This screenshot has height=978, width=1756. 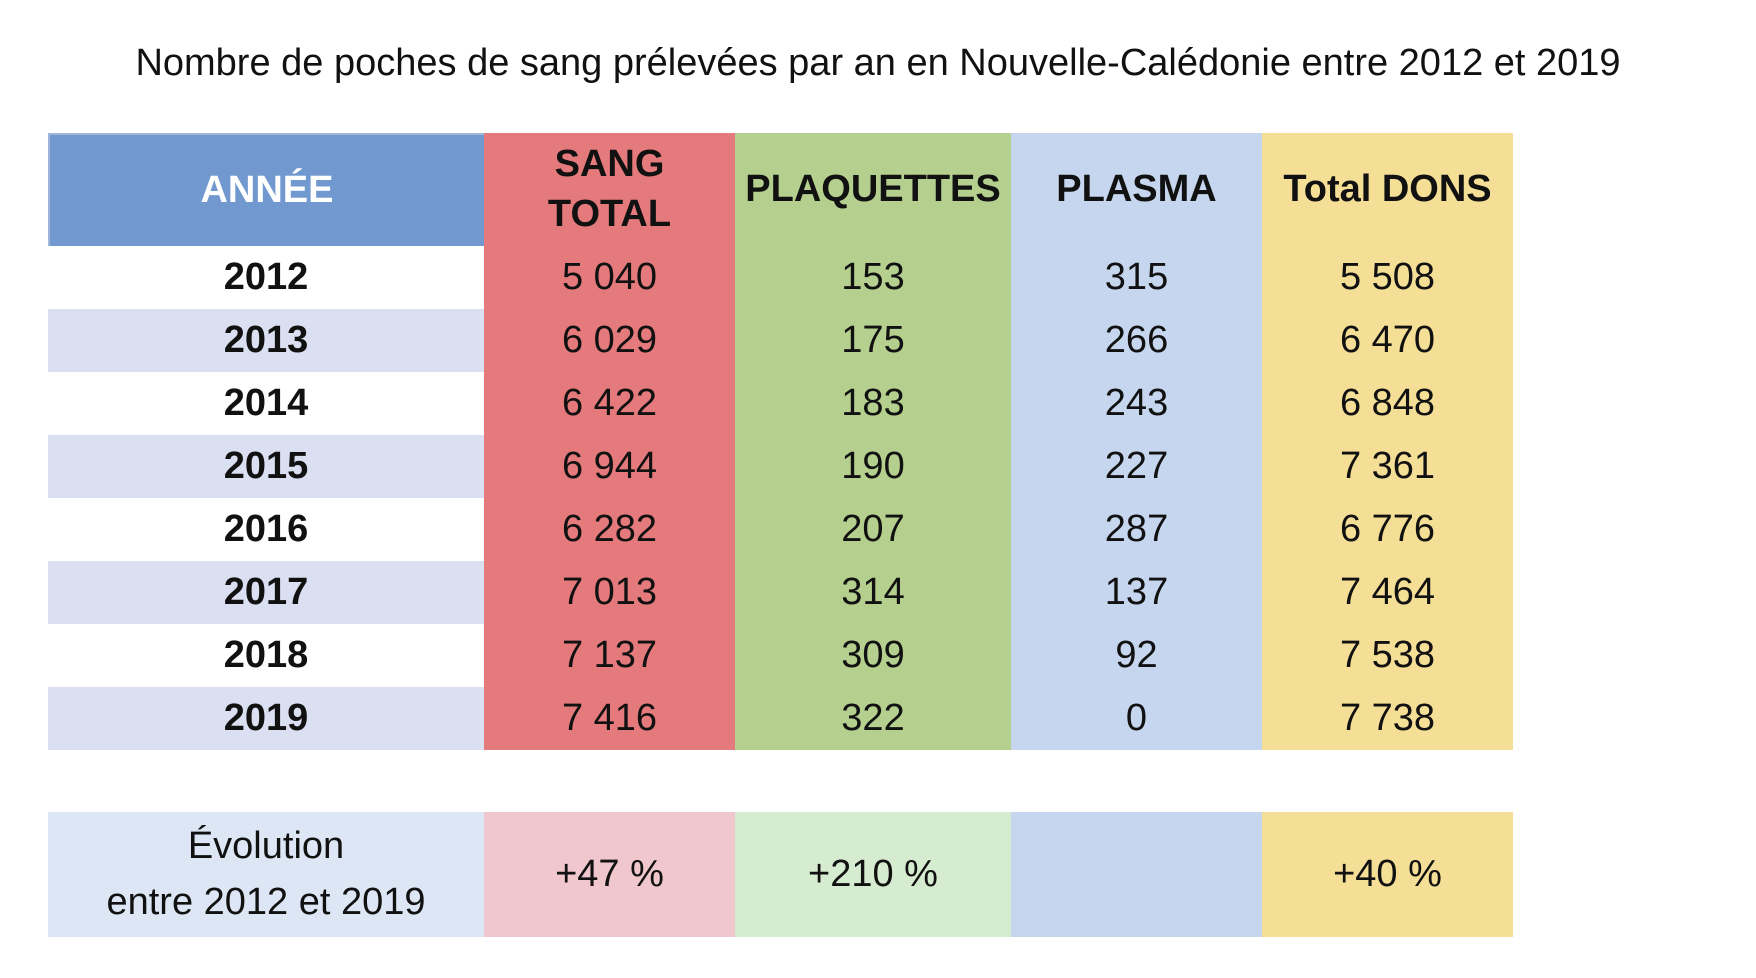 What do you see at coordinates (609, 529) in the screenshot?
I see `cell-sang-total: 6 282` at bounding box center [609, 529].